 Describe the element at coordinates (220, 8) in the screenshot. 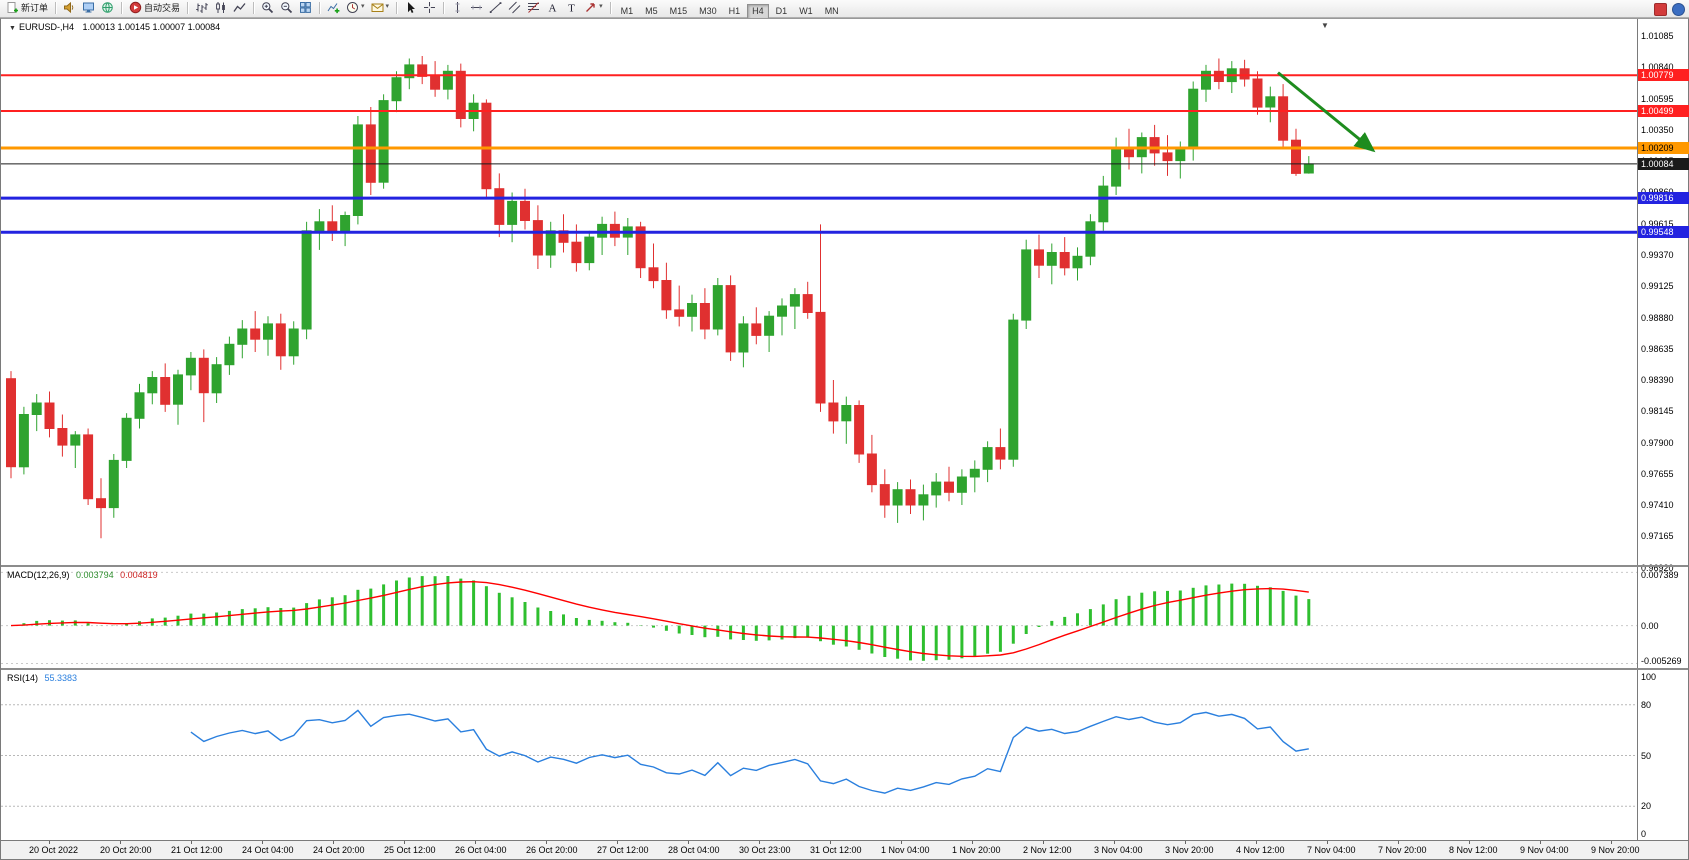

I see `candlestick-chart-button` at that location.